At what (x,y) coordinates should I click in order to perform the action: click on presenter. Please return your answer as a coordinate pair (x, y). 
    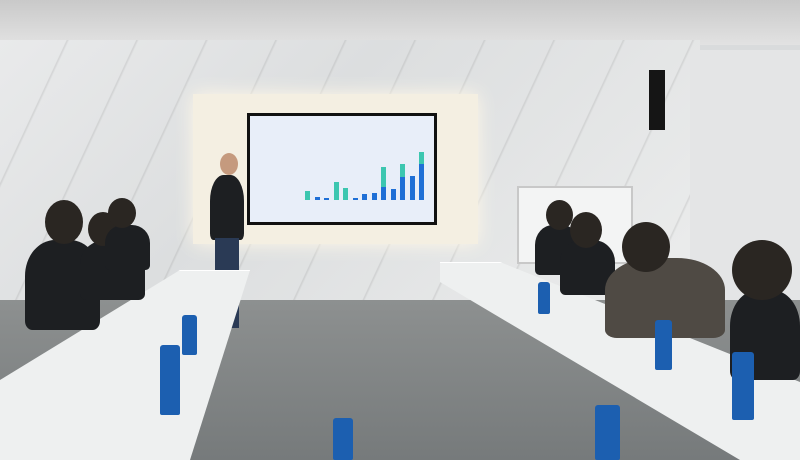
    Looking at the image, I should click on (227, 207).